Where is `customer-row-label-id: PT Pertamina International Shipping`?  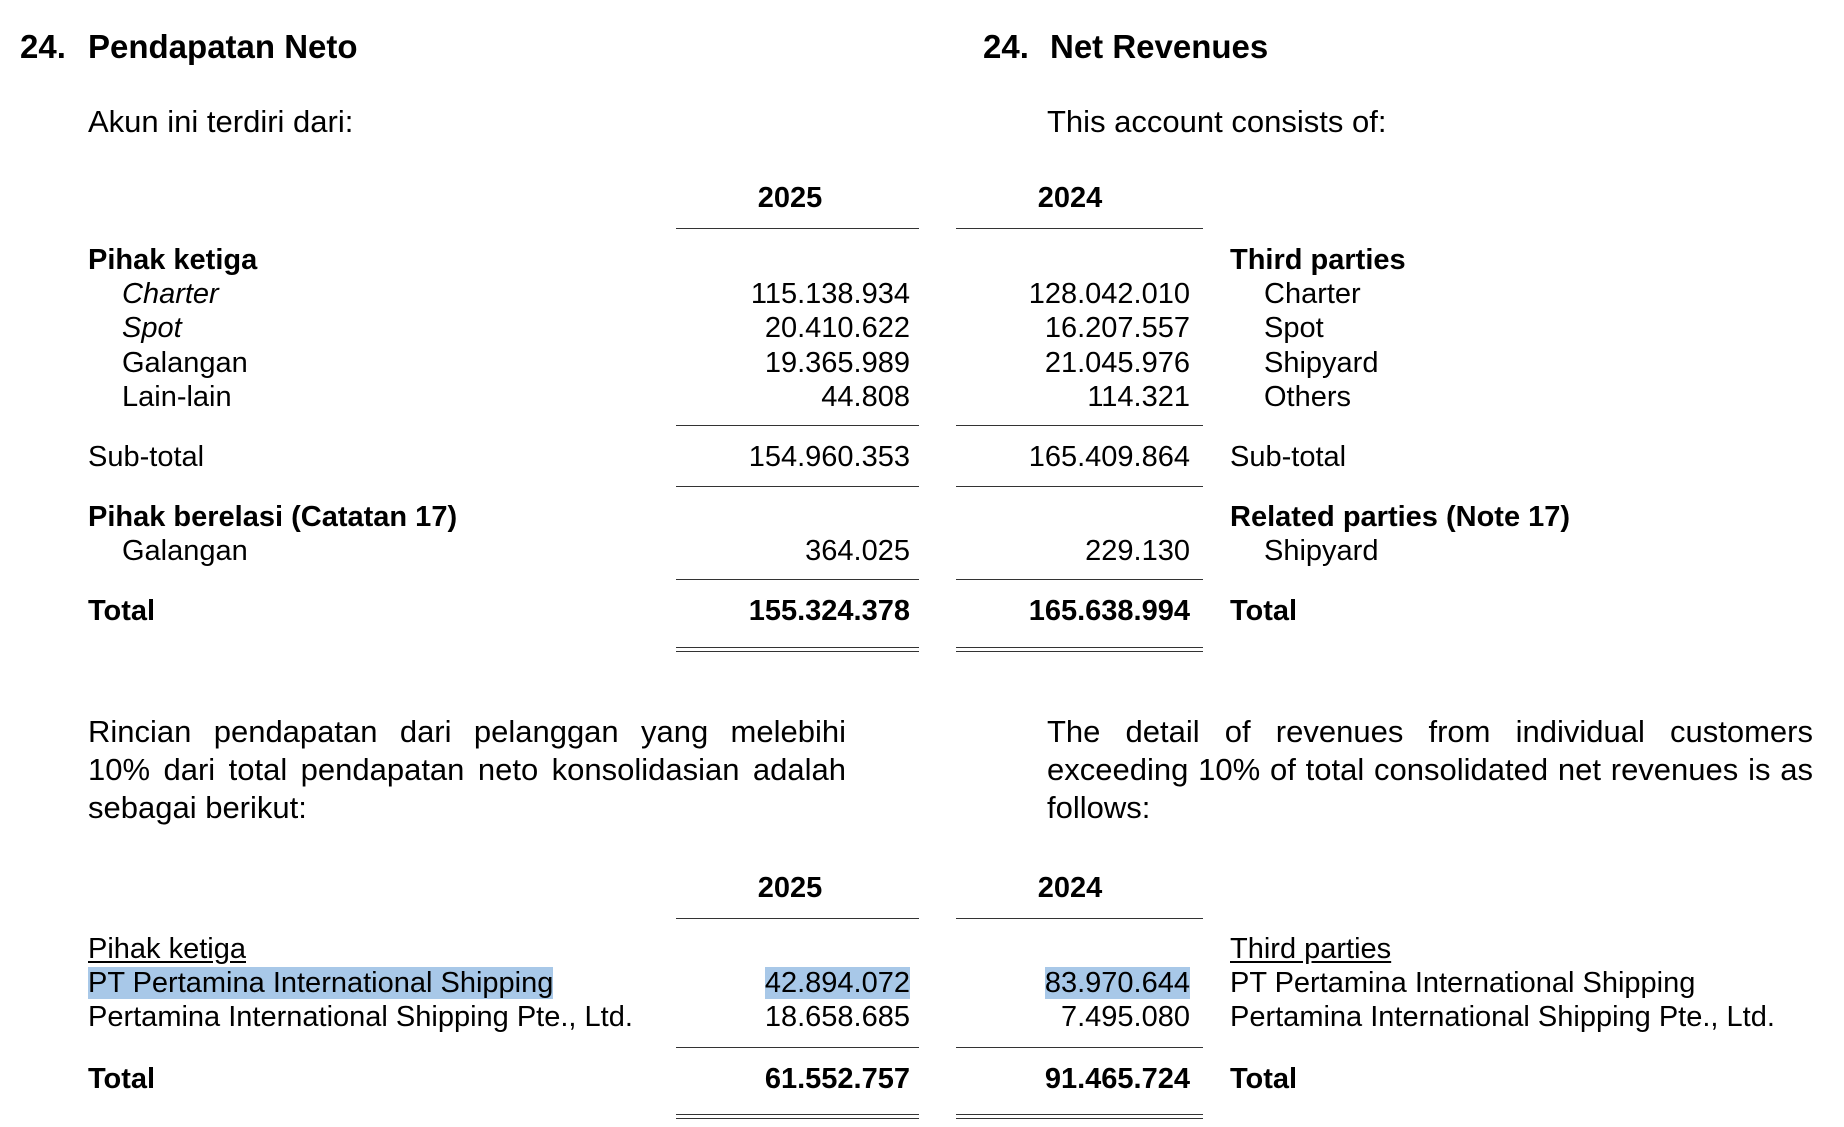
customer-row-label-id: PT Pertamina International Shipping is located at coordinates (321, 983).